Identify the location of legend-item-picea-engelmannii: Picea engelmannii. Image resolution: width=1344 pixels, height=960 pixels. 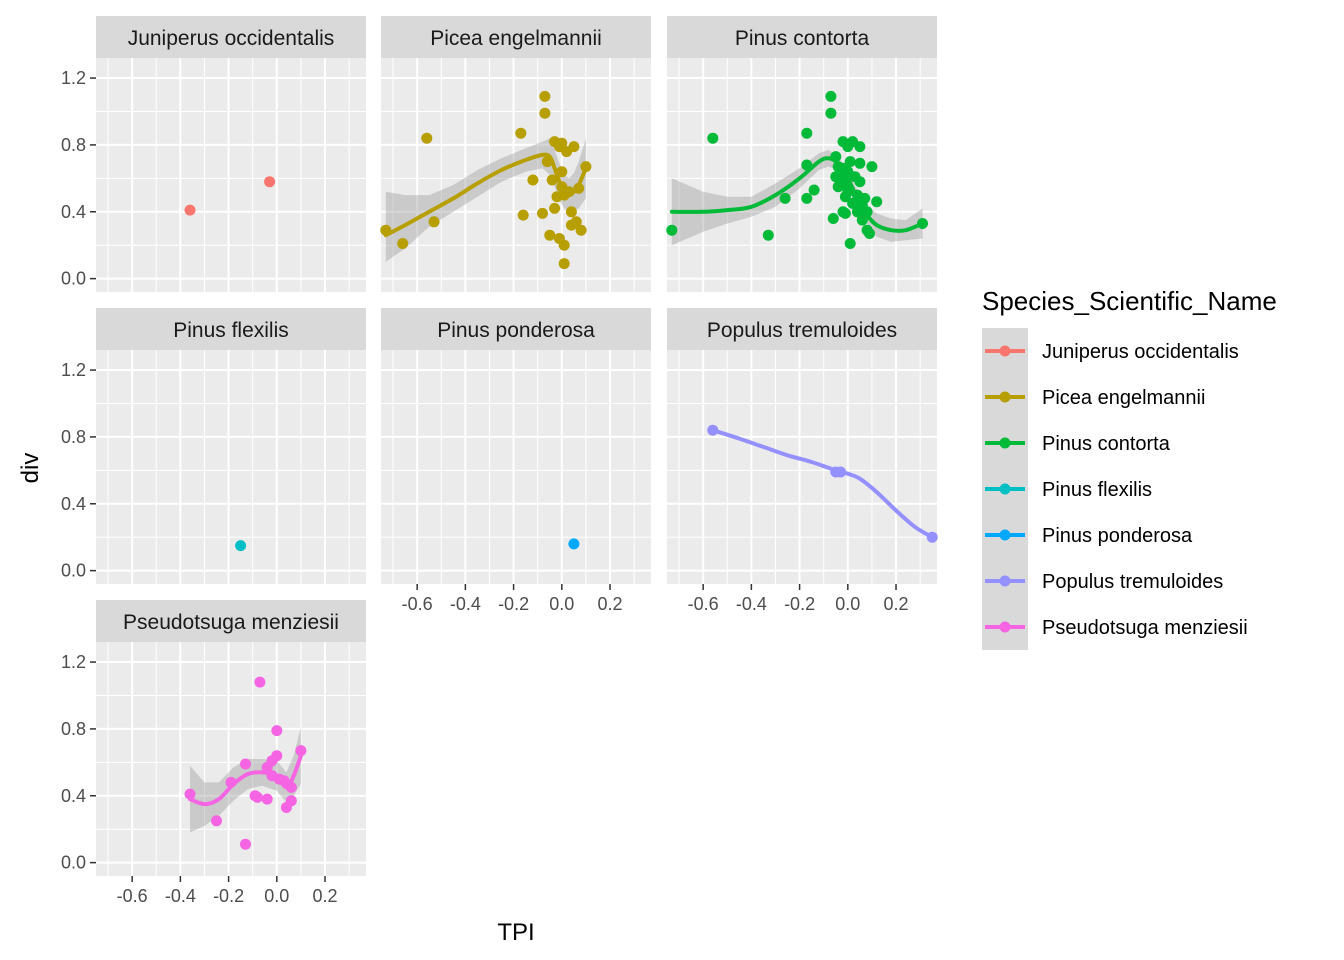
(1095, 398).